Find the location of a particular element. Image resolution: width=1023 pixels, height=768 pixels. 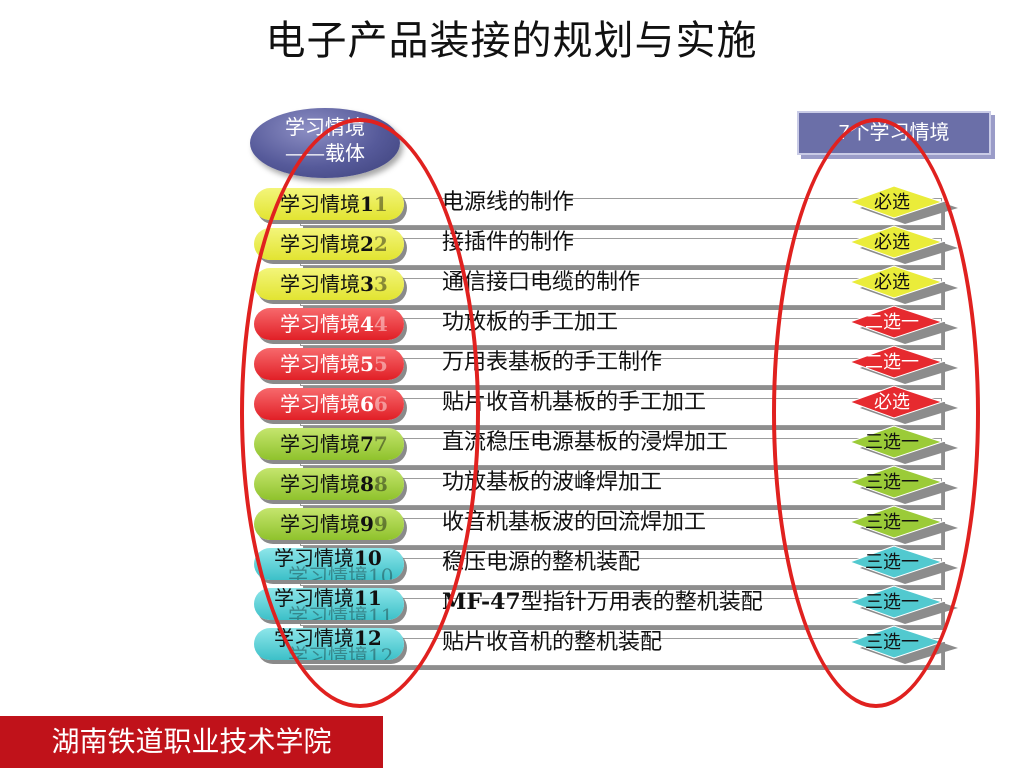

task-title: 功放基板的波峰焊加工 is located at coordinates (552, 480).